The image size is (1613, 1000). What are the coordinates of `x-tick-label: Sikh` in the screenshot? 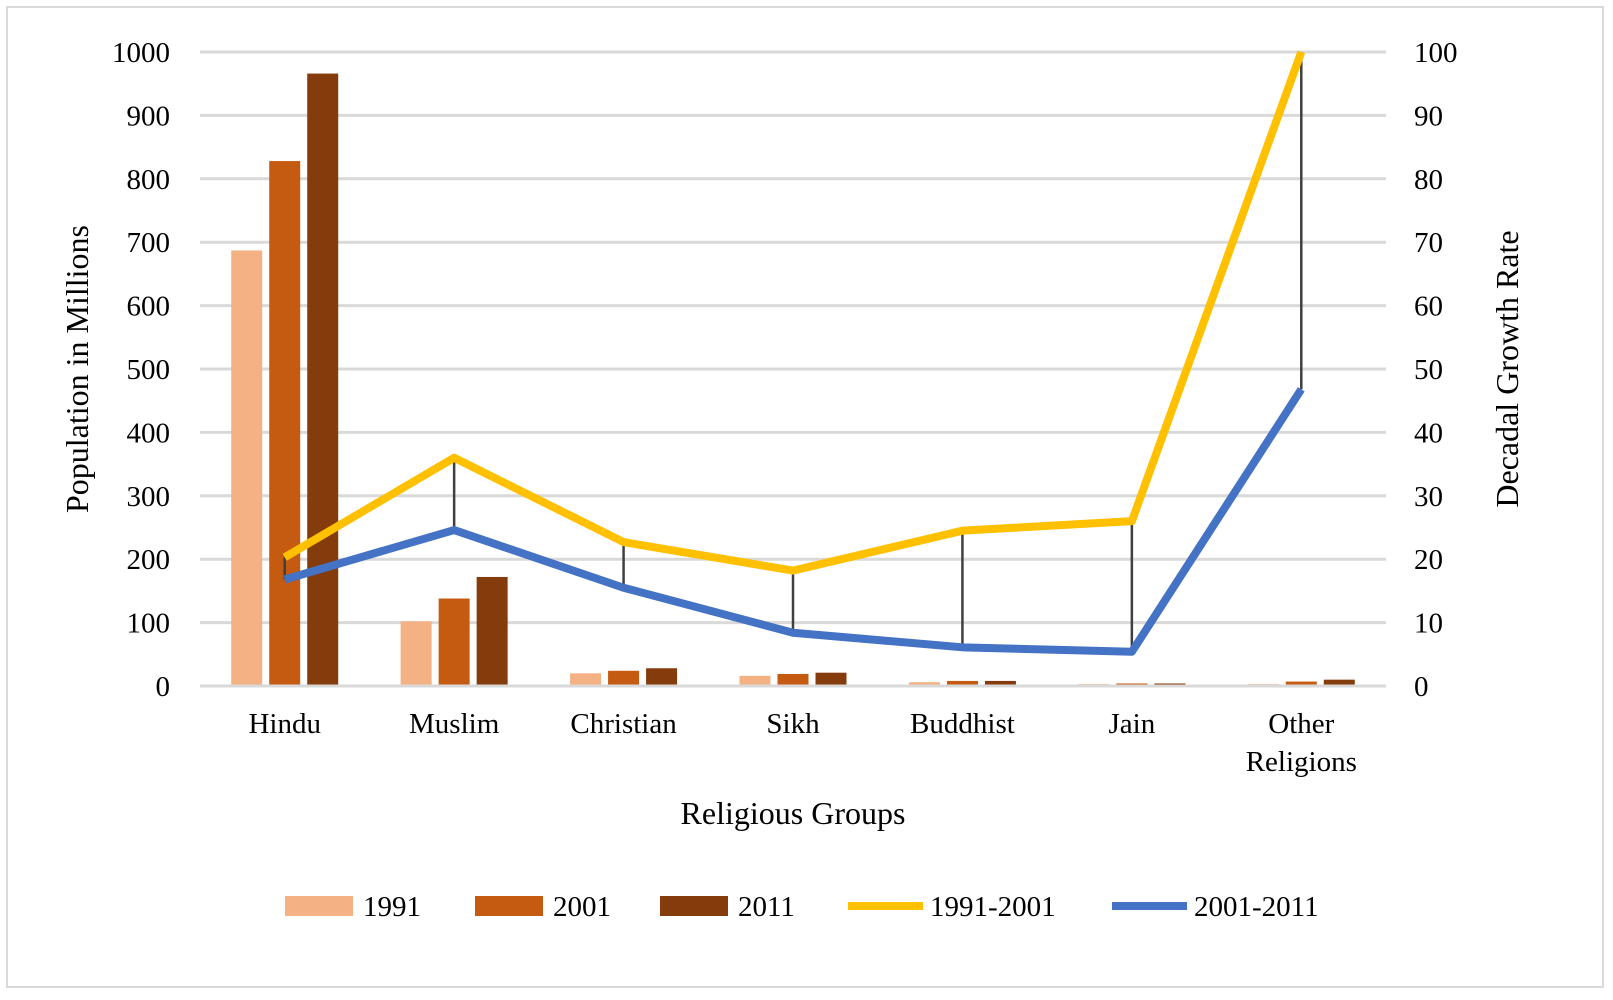 It's located at (793, 724).